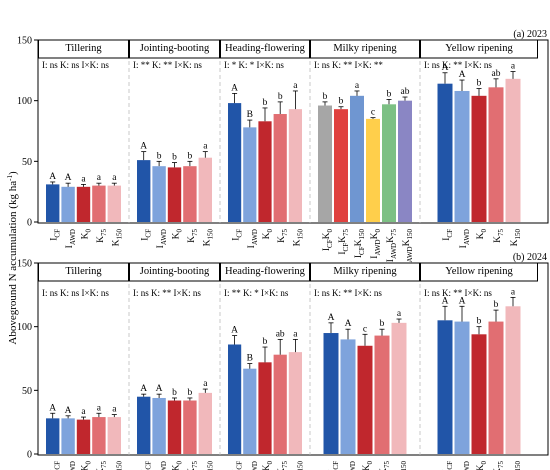 The image size is (550, 470). What do you see at coordinates (265, 48) in the screenshot?
I see `stage-title: Heading-flowering` at bounding box center [265, 48].